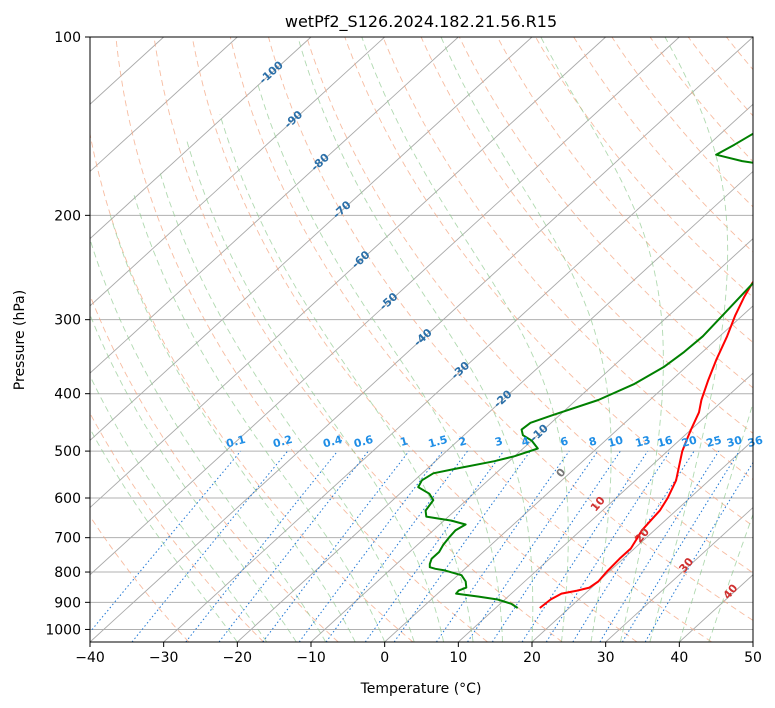 The height and width of the screenshot is (708, 775). Describe the element at coordinates (462, 441) in the screenshot. I see `mixing-ratio-label: 2` at that location.